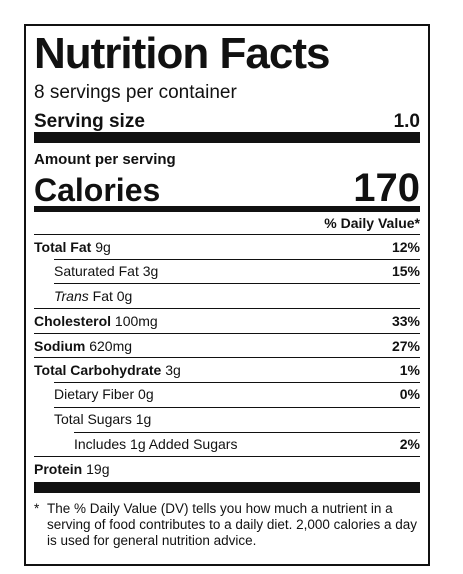 Image resolution: width=463 pixels, height=574 pixels. What do you see at coordinates (98, 469) in the screenshot?
I see `nutrient-amount: 19g` at bounding box center [98, 469].